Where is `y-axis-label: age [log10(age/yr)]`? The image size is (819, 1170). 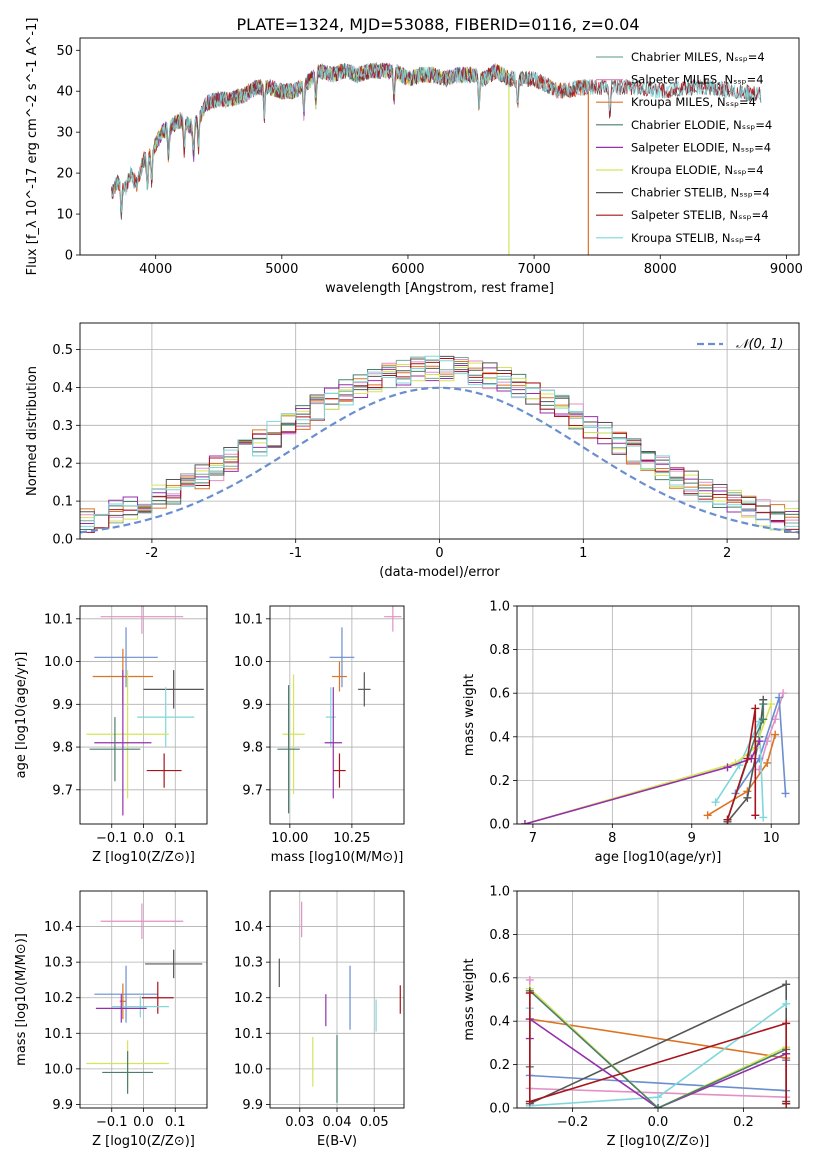
y-axis-label: age [log10(age/yr)] is located at coordinates (21, 715).